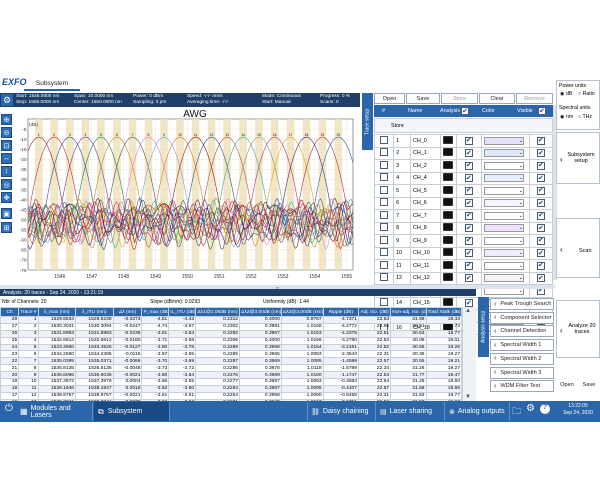  What do you see at coordinates (586, 94) in the screenshot?
I see `ratio-radio: ○ Ratio` at bounding box center [586, 94].